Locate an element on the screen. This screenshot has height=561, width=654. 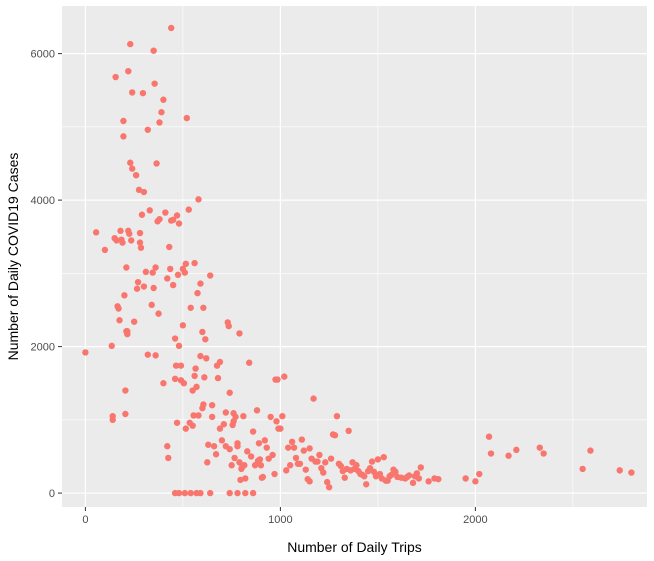
y-axis-ticks: 0 2000 4000 6000 is located at coordinates (46, 274).